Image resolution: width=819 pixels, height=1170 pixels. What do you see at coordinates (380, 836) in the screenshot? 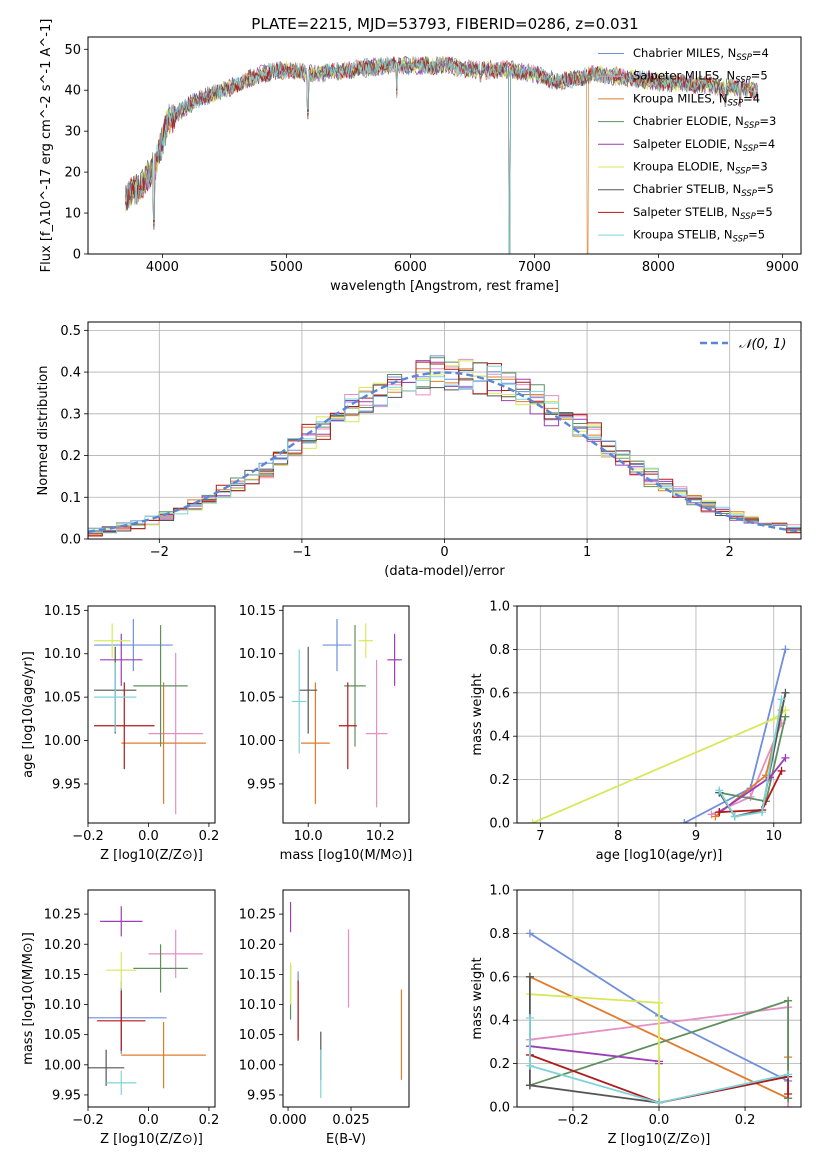
I see `x-tick-label: 10.2` at bounding box center [380, 836].